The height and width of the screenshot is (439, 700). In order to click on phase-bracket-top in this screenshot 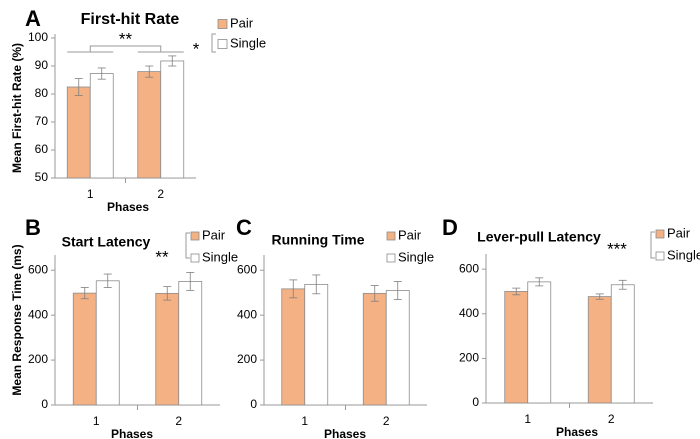, I will do `click(125, 48)`.